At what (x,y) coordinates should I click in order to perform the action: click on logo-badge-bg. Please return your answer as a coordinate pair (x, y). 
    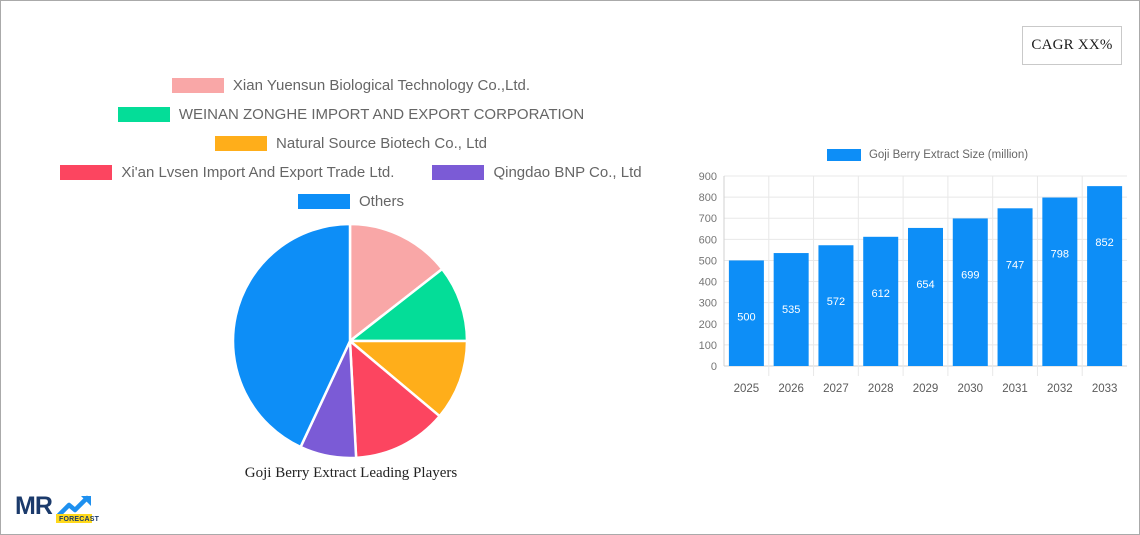
    Looking at the image, I should click on (74, 518).